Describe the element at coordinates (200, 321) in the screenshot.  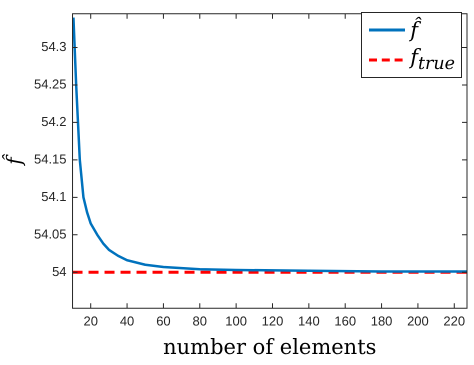
I see `x-tick-label: 80` at that location.